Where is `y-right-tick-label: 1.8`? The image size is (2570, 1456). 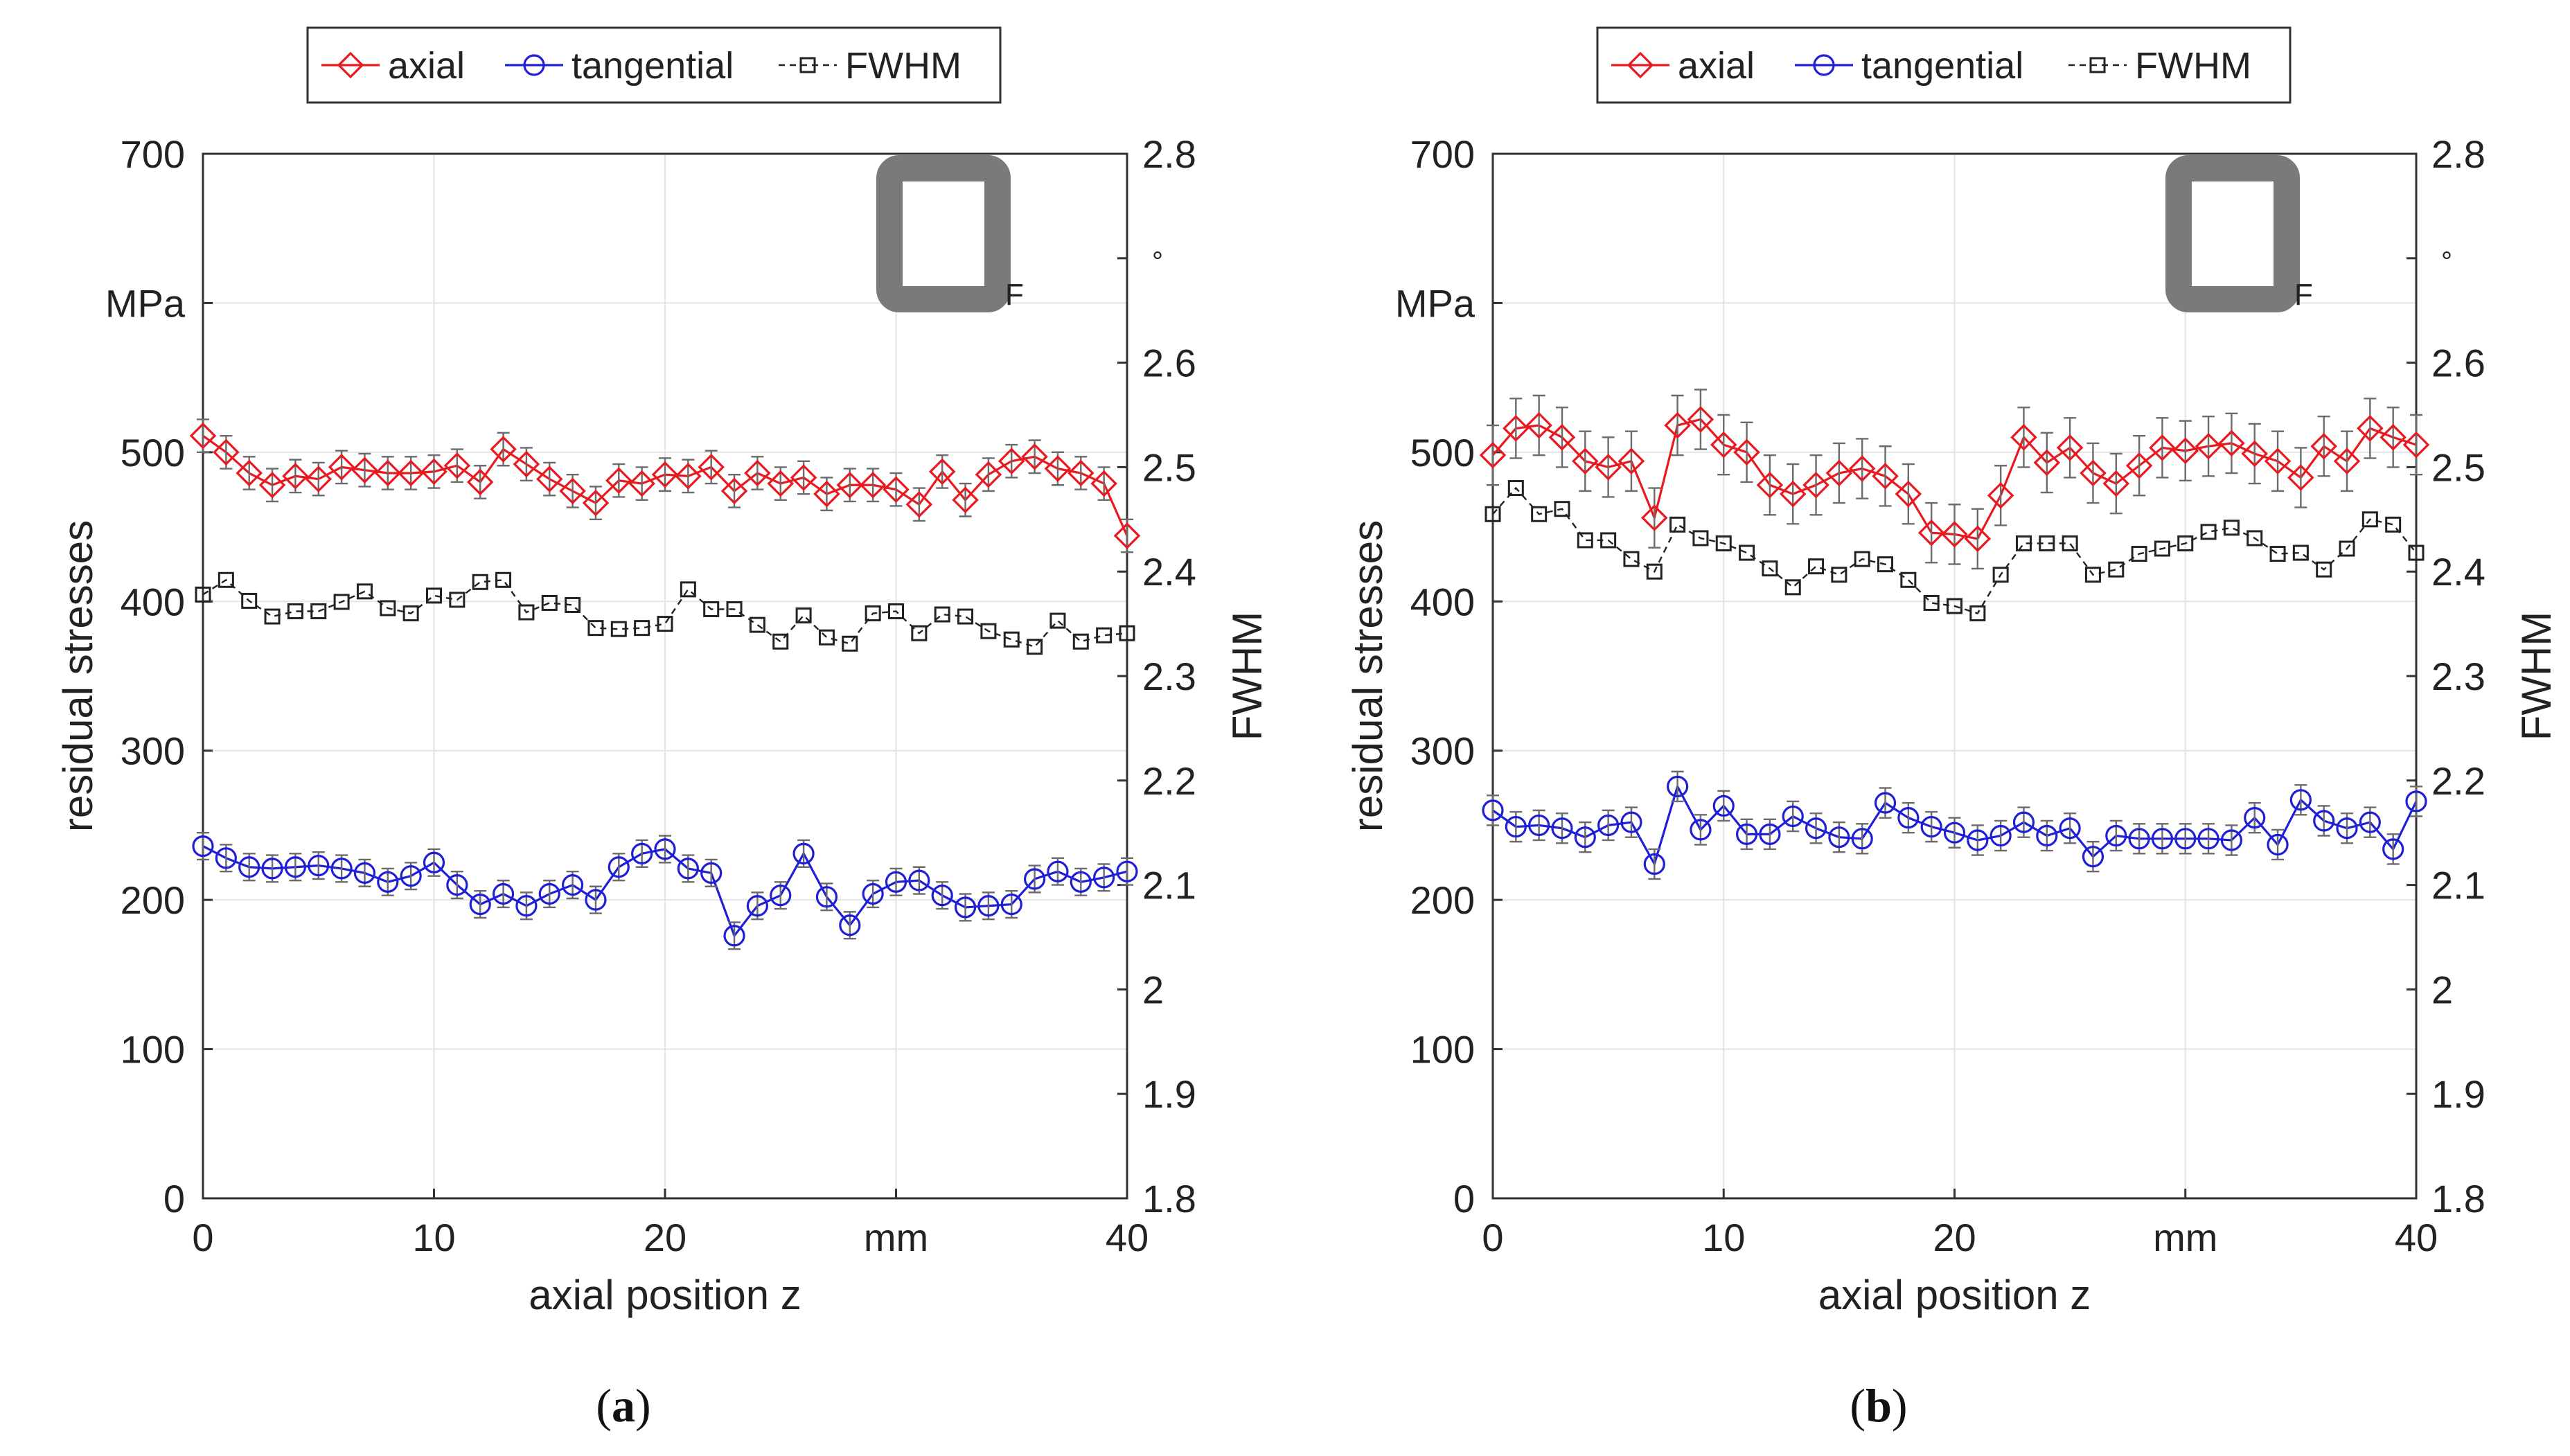 y-right-tick-label: 1.8 is located at coordinates (2458, 1198).